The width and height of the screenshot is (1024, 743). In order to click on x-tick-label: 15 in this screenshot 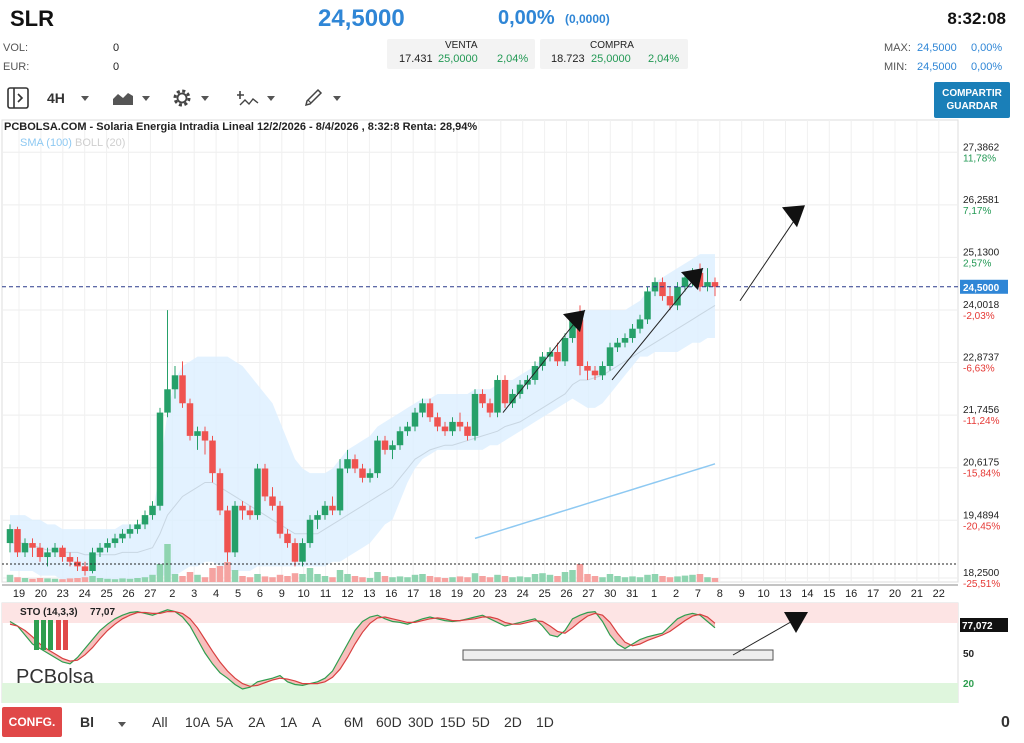, I will do `click(829, 594)`.